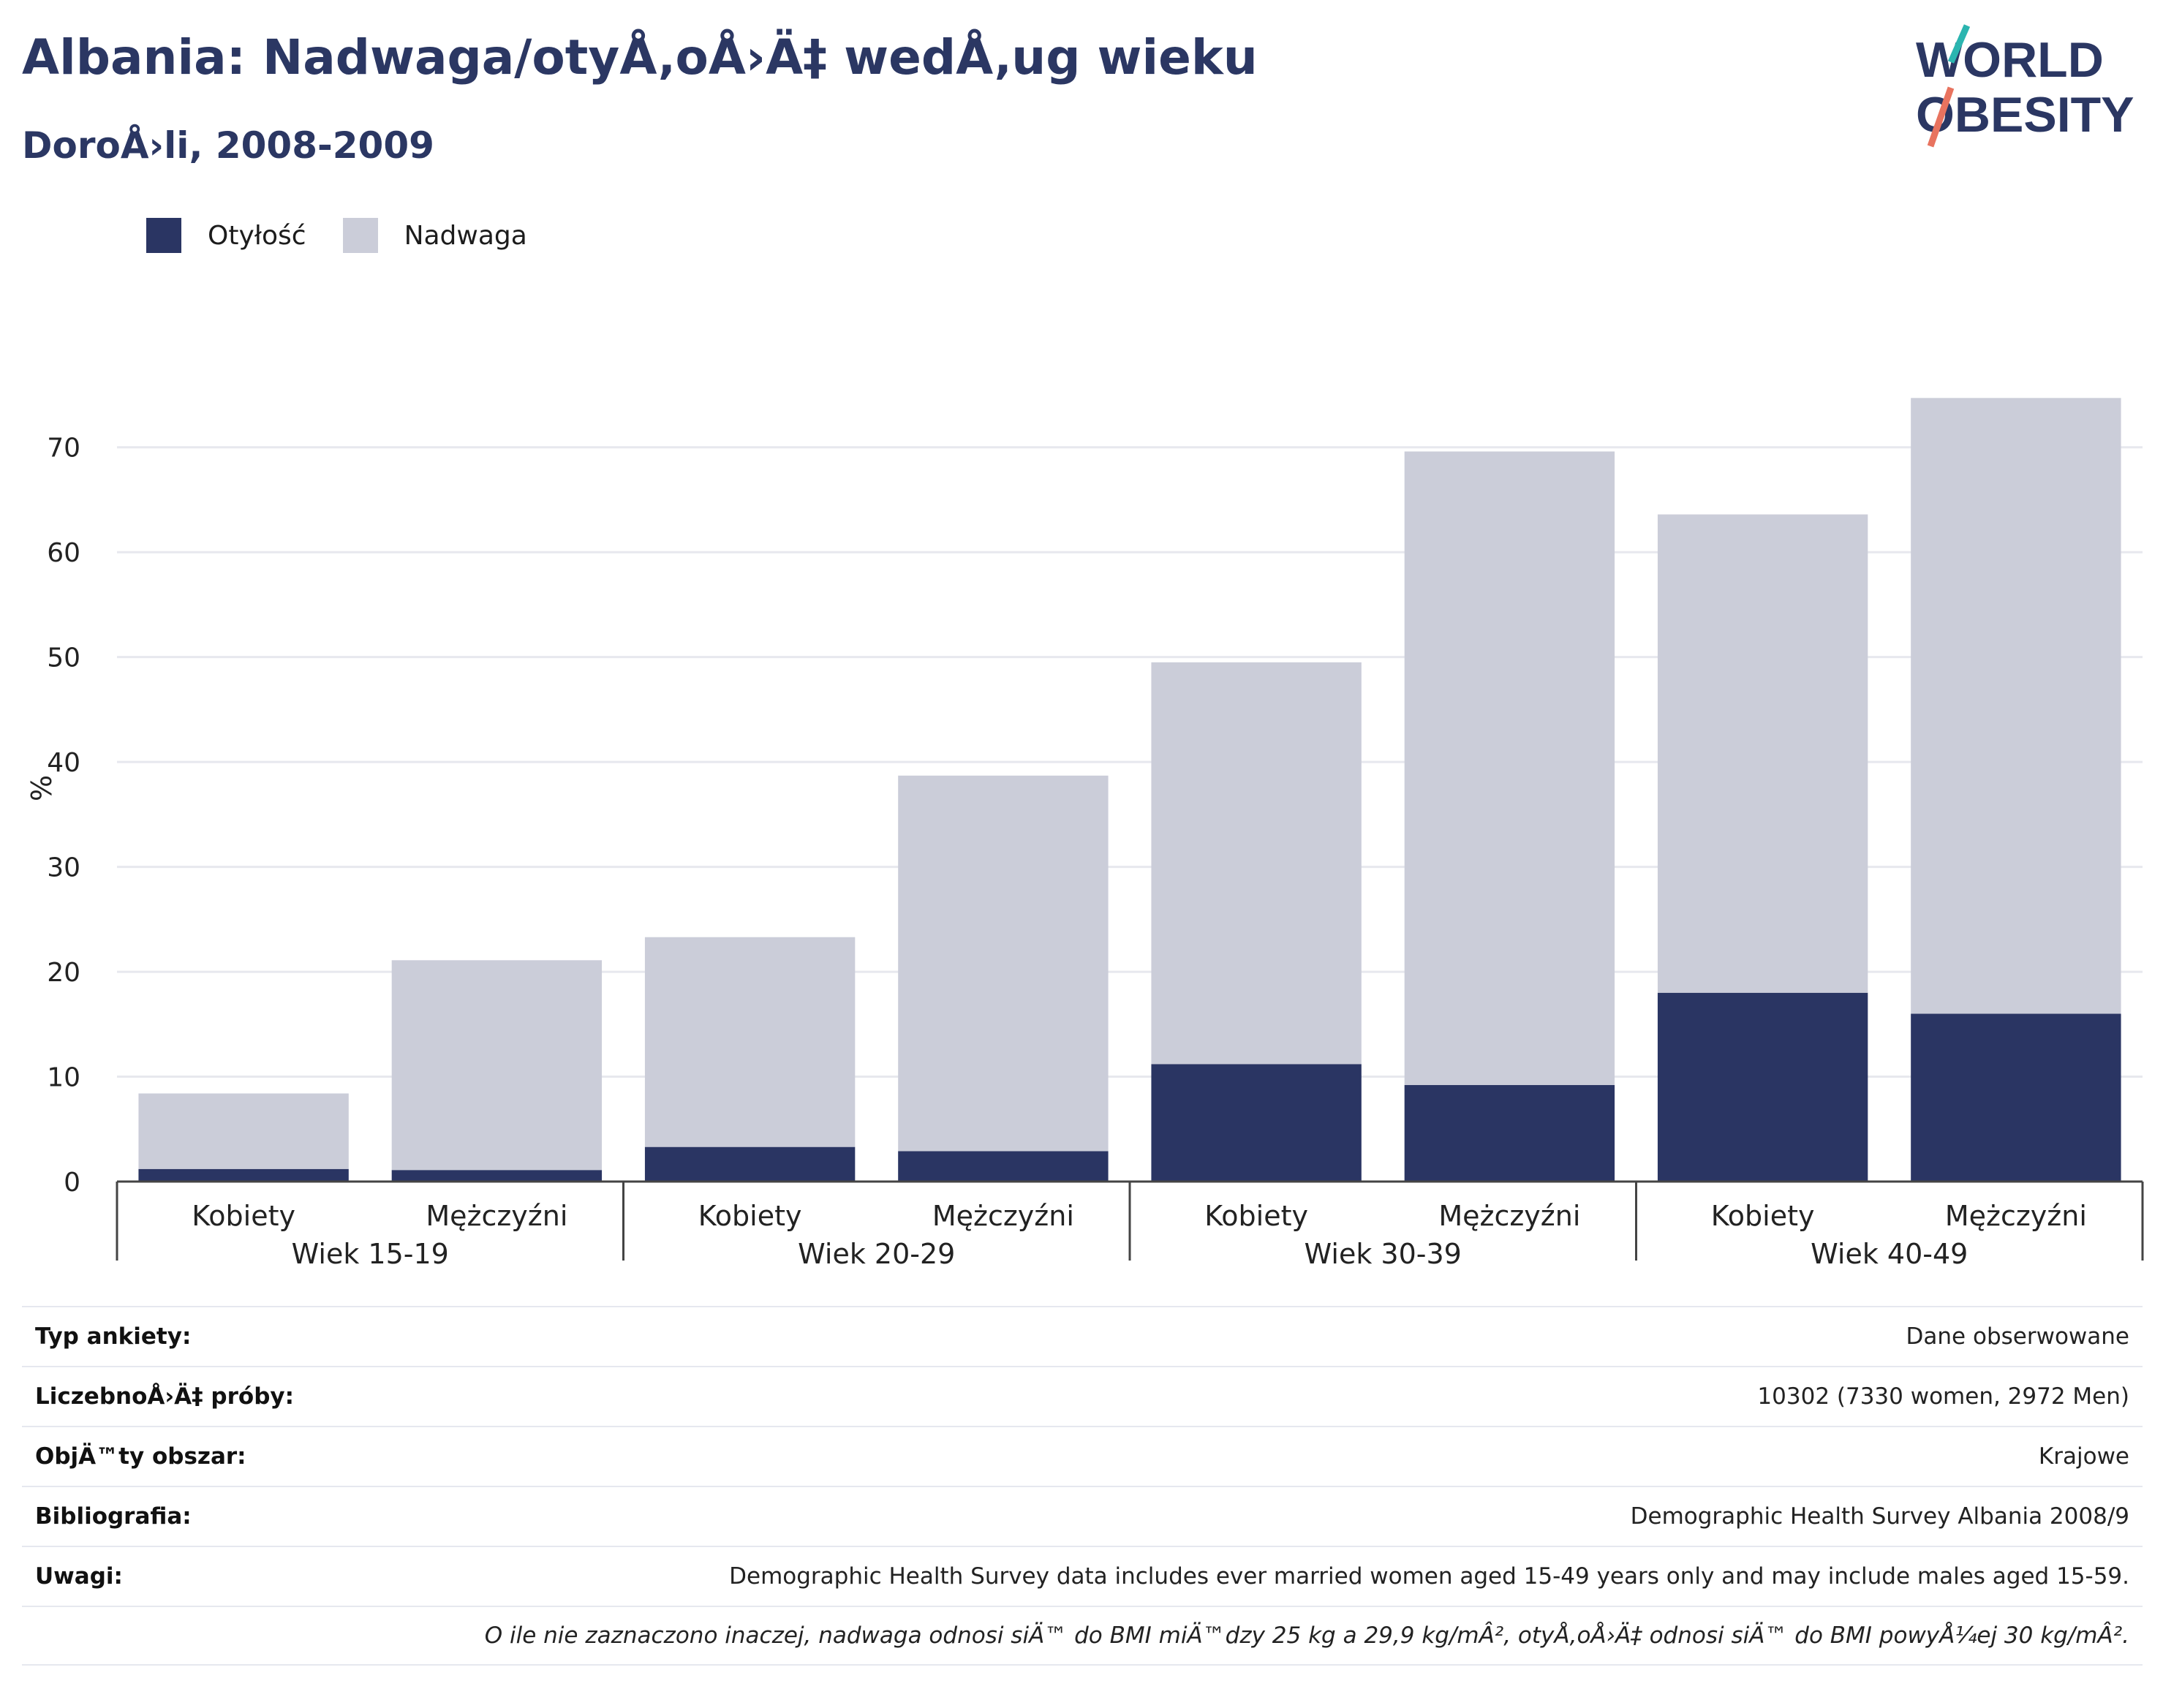 This screenshot has width=2163, height=1708. I want to click on info-row-survey-type: Typ ankiety: Dane obserwowane, so click(1082, 1336).